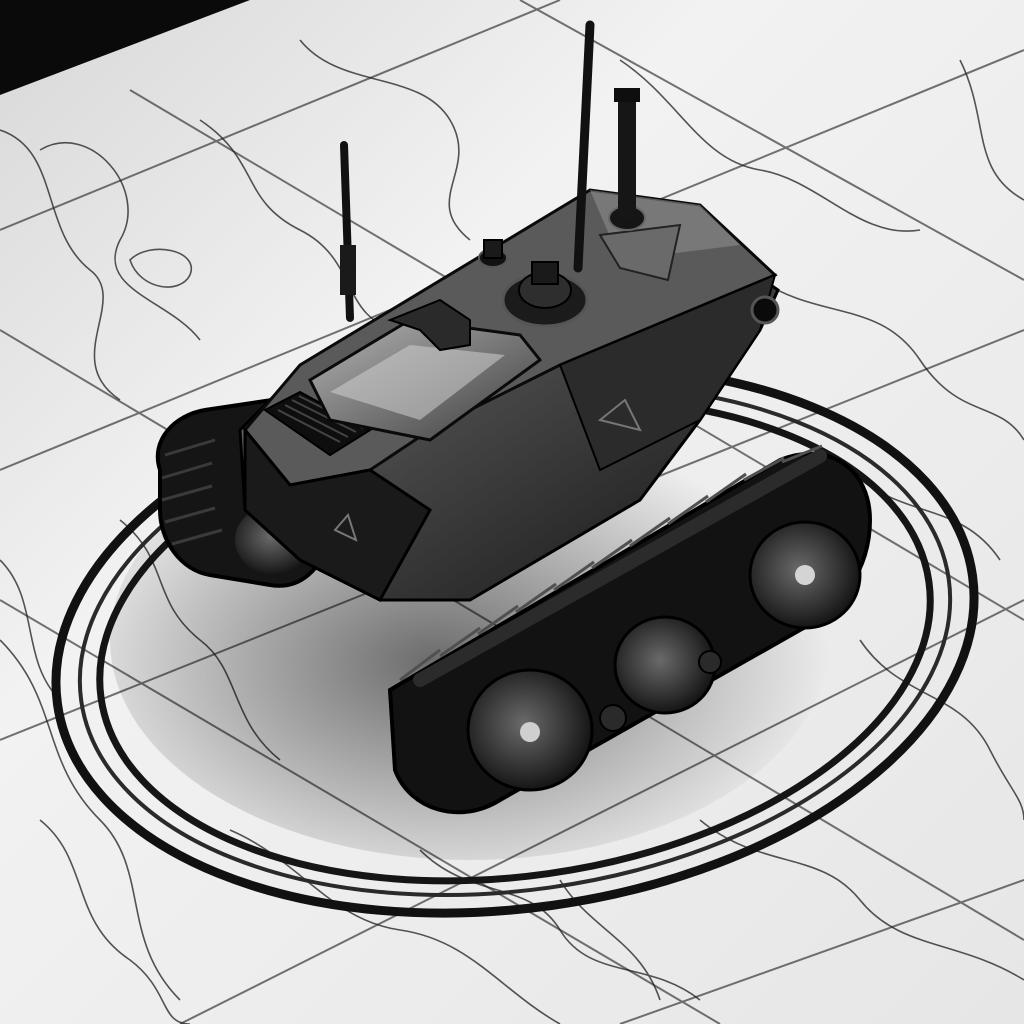 The image size is (1024, 1024). I want to click on top-turret, so click(545, 294).